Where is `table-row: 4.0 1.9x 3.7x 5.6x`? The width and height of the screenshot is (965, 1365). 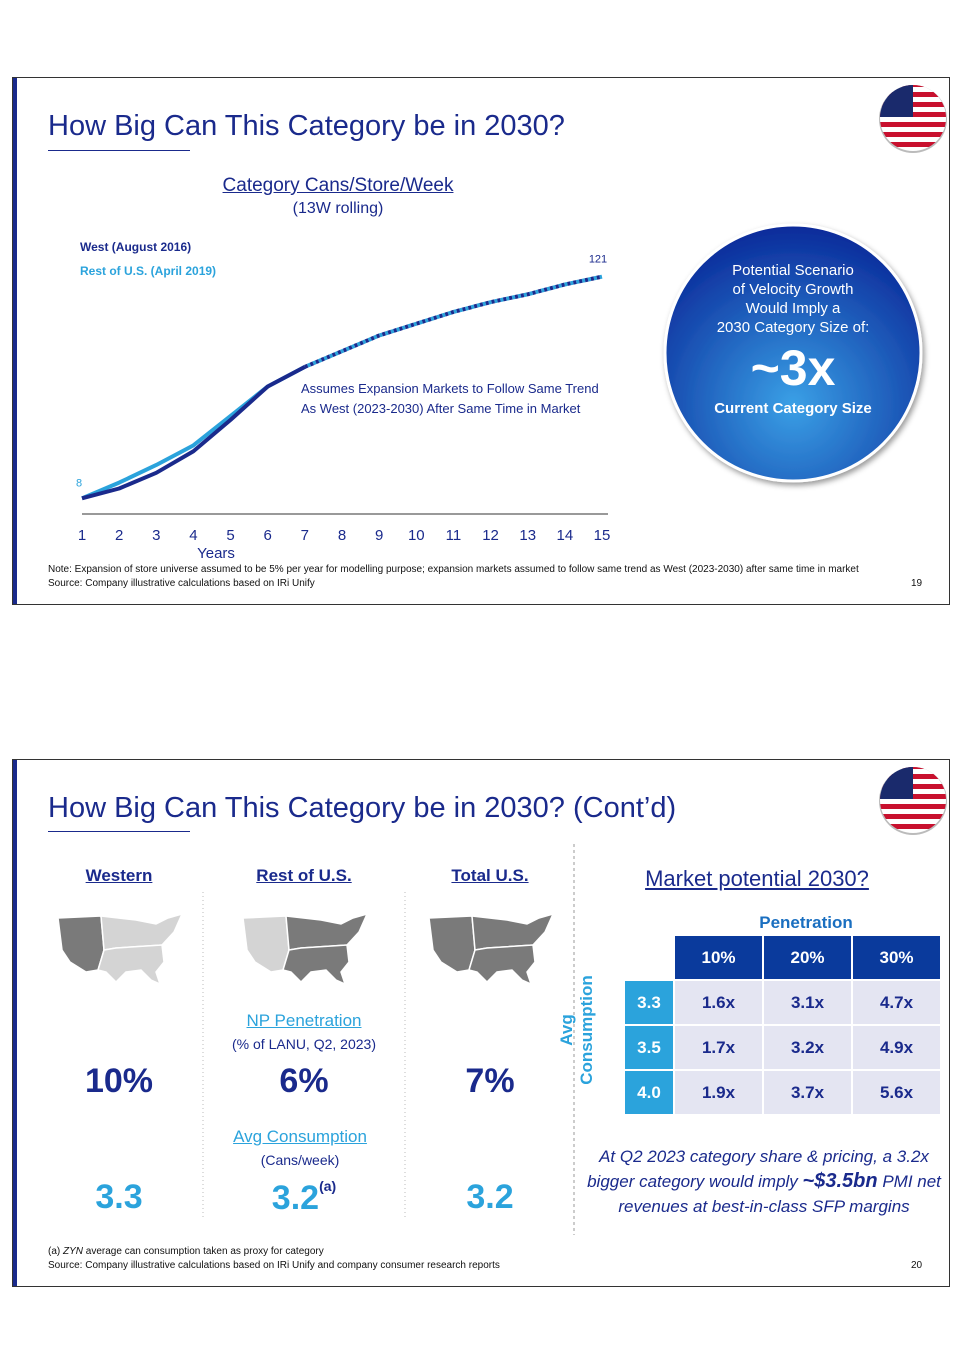
table-row: 4.0 1.9x 3.7x 5.6x is located at coordinates (782, 1092).